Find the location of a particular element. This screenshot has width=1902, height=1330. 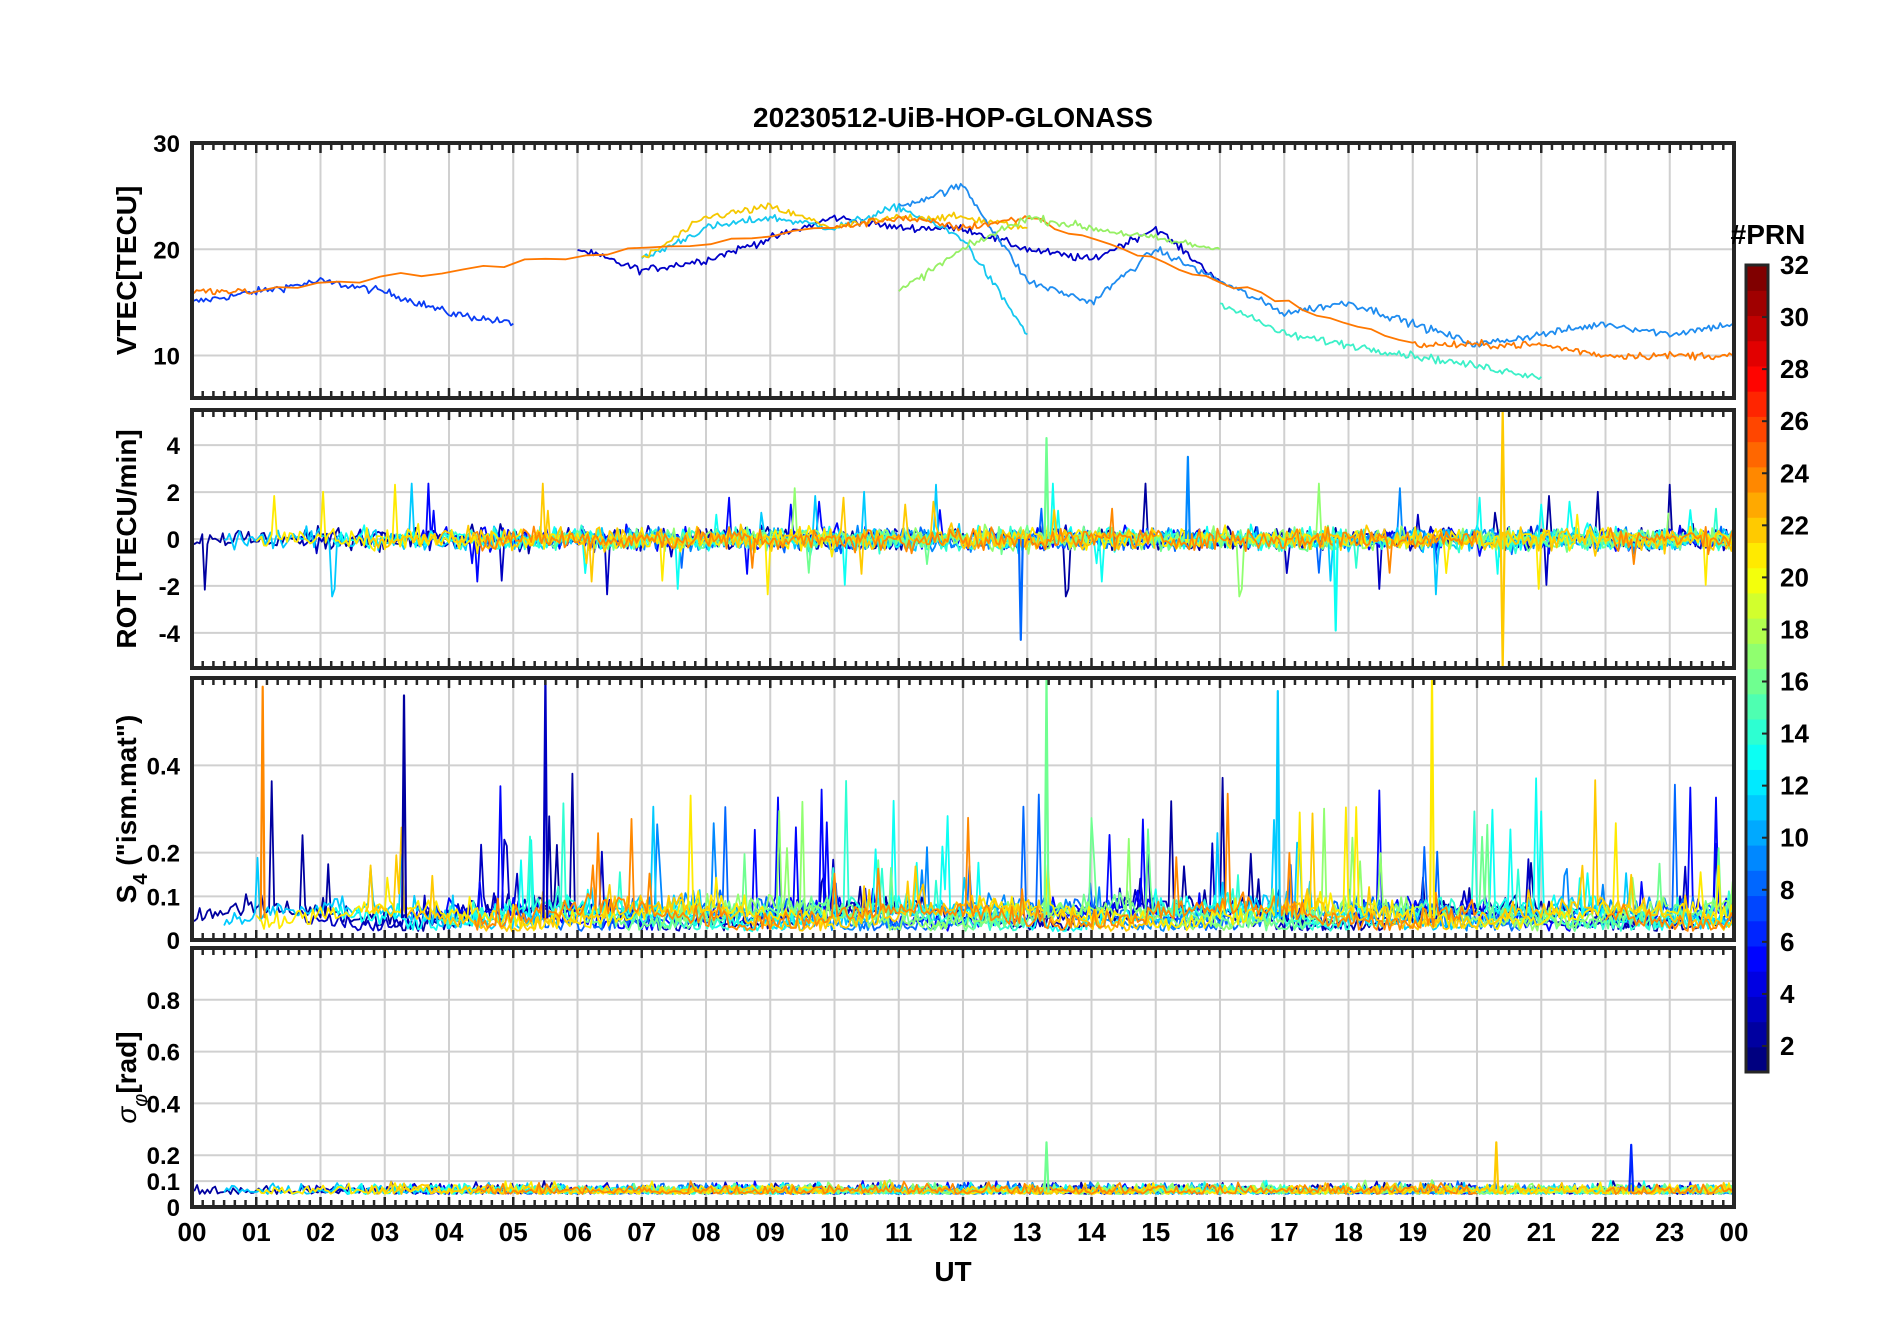

colorbar-tick-label: 28 is located at coordinates (1794, 369).